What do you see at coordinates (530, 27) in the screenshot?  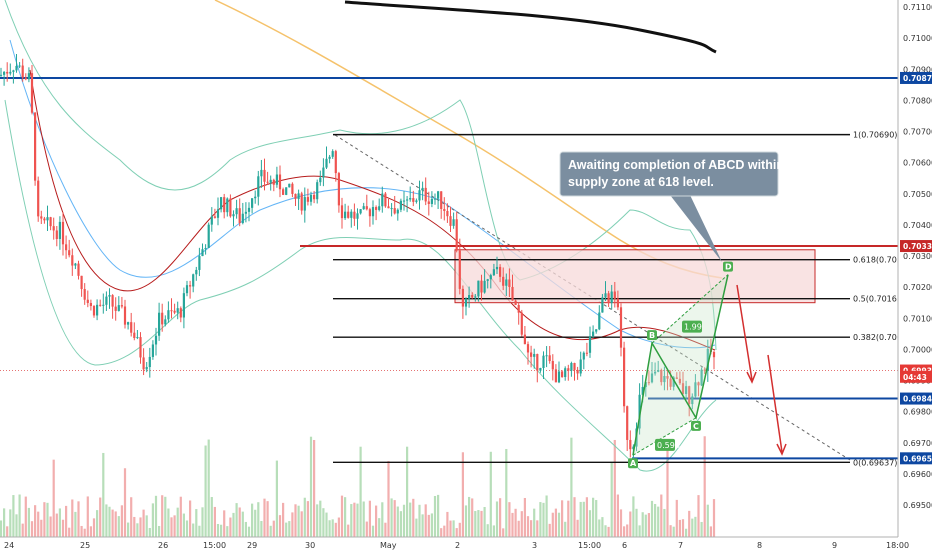 I see `ma-black-line` at bounding box center [530, 27].